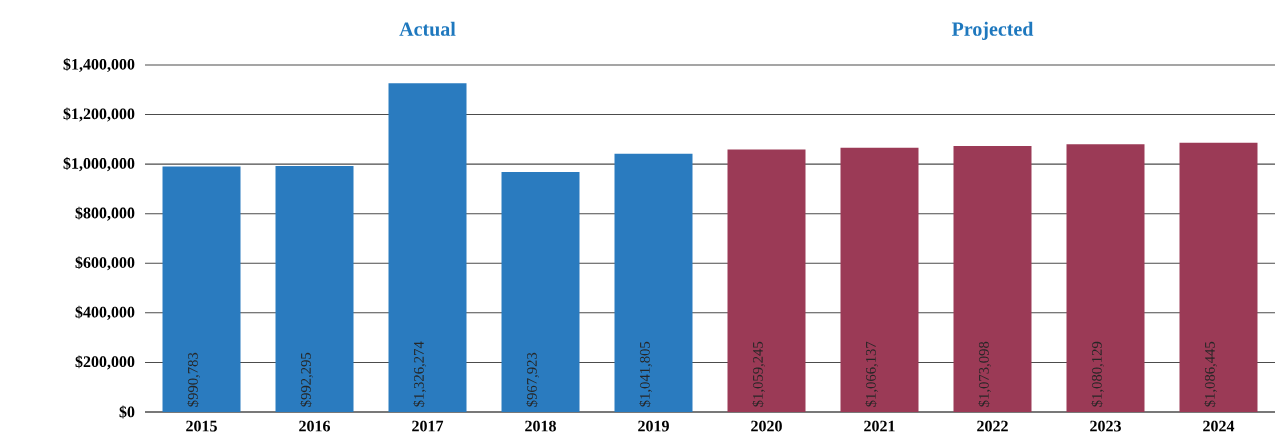  Describe the element at coordinates (992, 30) in the screenshot. I see `text: Projected` at that location.